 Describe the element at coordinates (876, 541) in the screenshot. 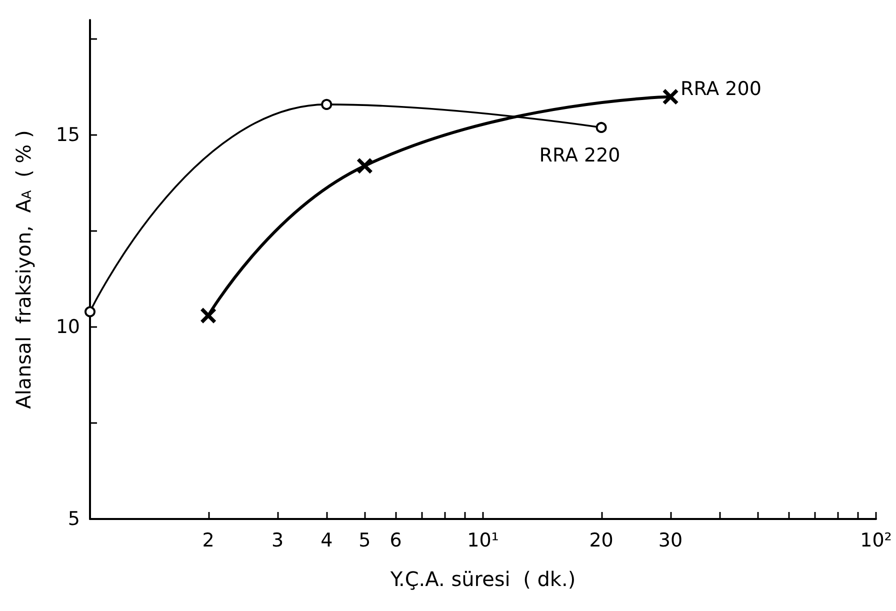

I see `x-tick-label: 10²` at that location.